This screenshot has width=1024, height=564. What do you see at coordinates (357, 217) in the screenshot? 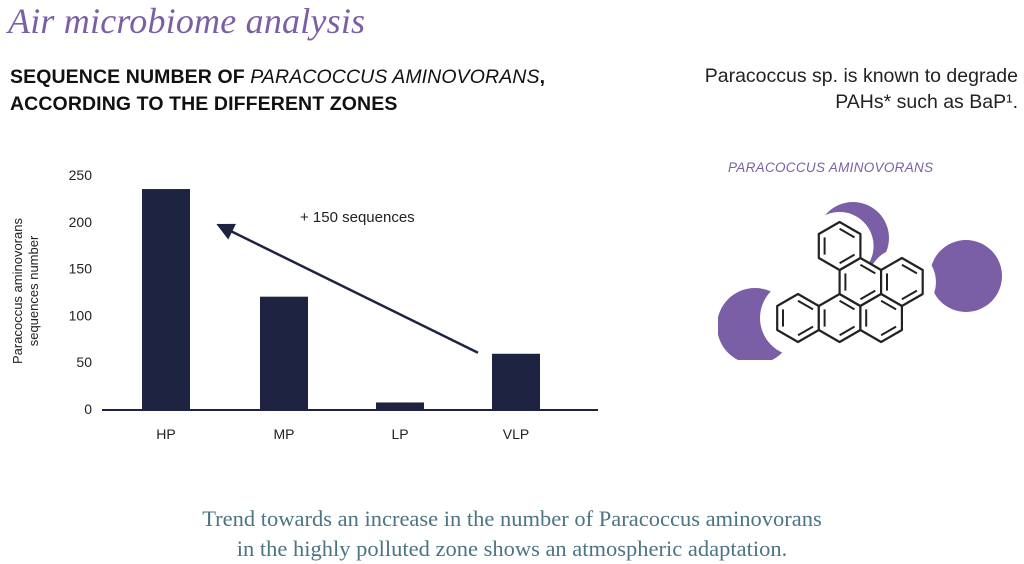
I see `annotation-label: + 150 sequences` at bounding box center [357, 217].